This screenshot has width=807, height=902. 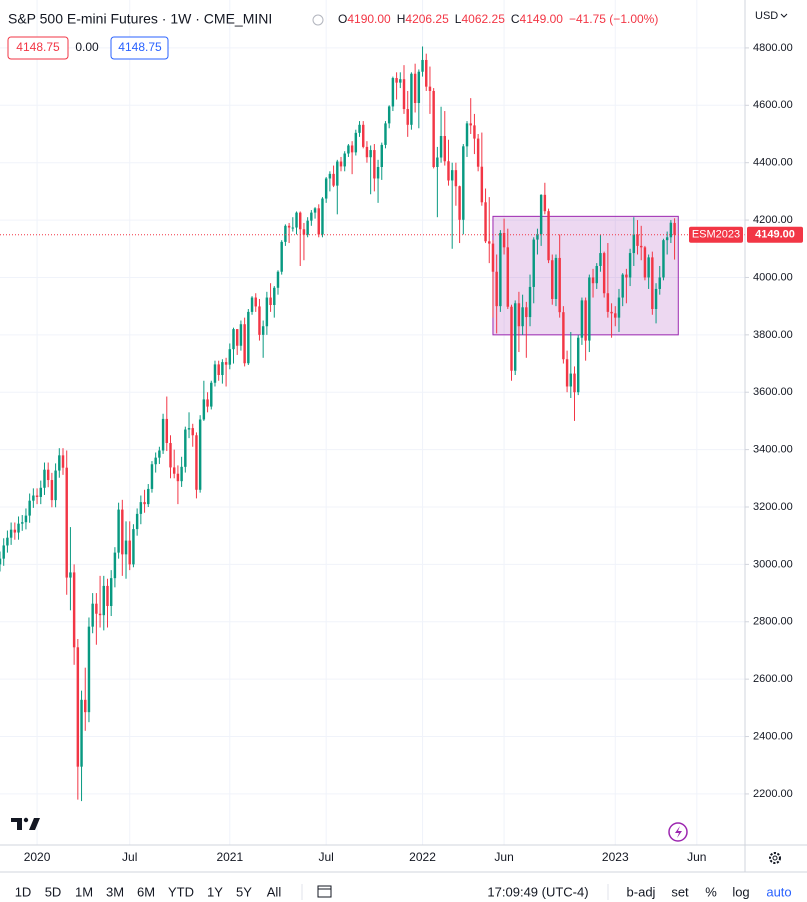 I want to click on buy-box, so click(x=139, y=48).